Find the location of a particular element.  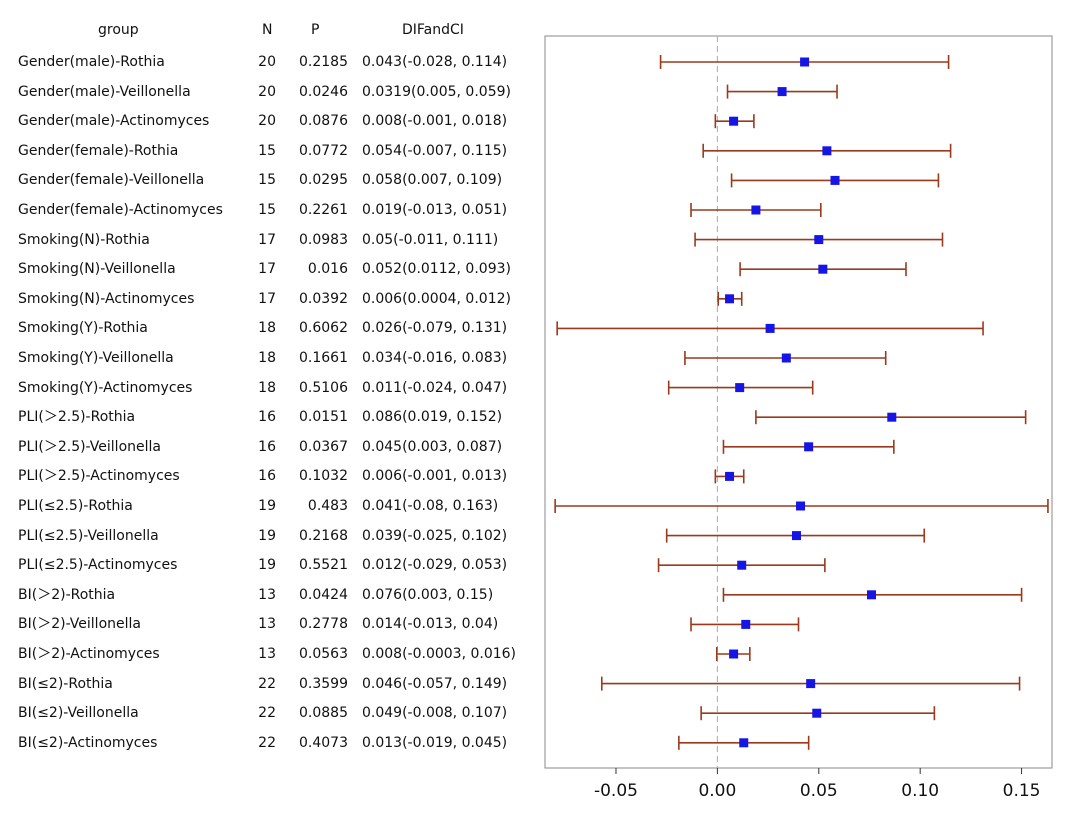

row-p-value: 0.2778 is located at coordinates (323, 624).